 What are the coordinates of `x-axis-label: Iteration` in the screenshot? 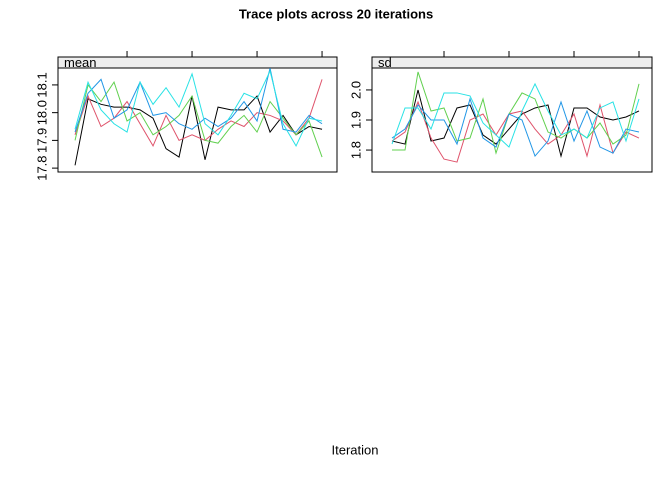 It's located at (355, 449).